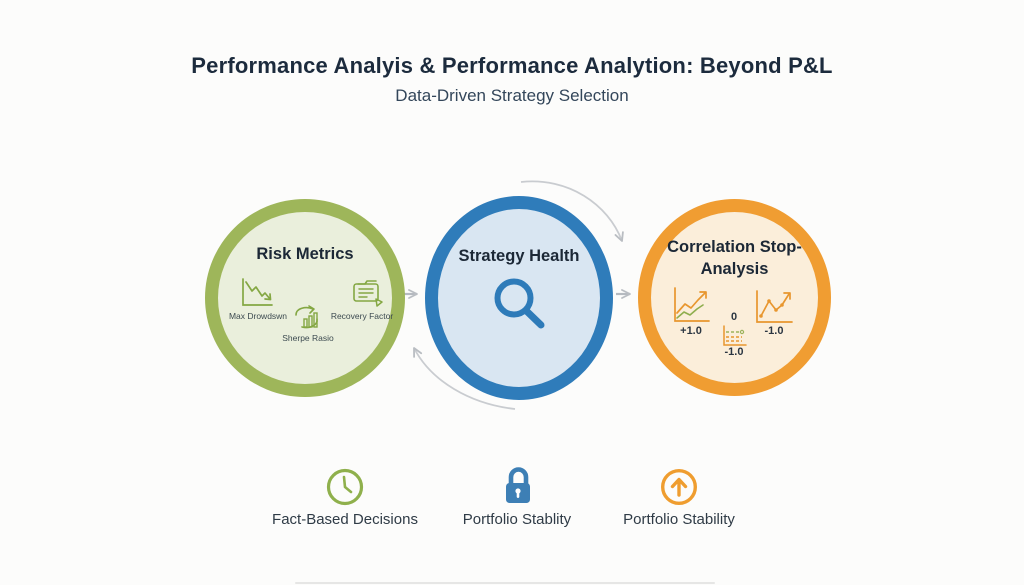 This screenshot has height=585, width=1024. I want to click on zero-correlation-chart-icon, so click(735, 335).